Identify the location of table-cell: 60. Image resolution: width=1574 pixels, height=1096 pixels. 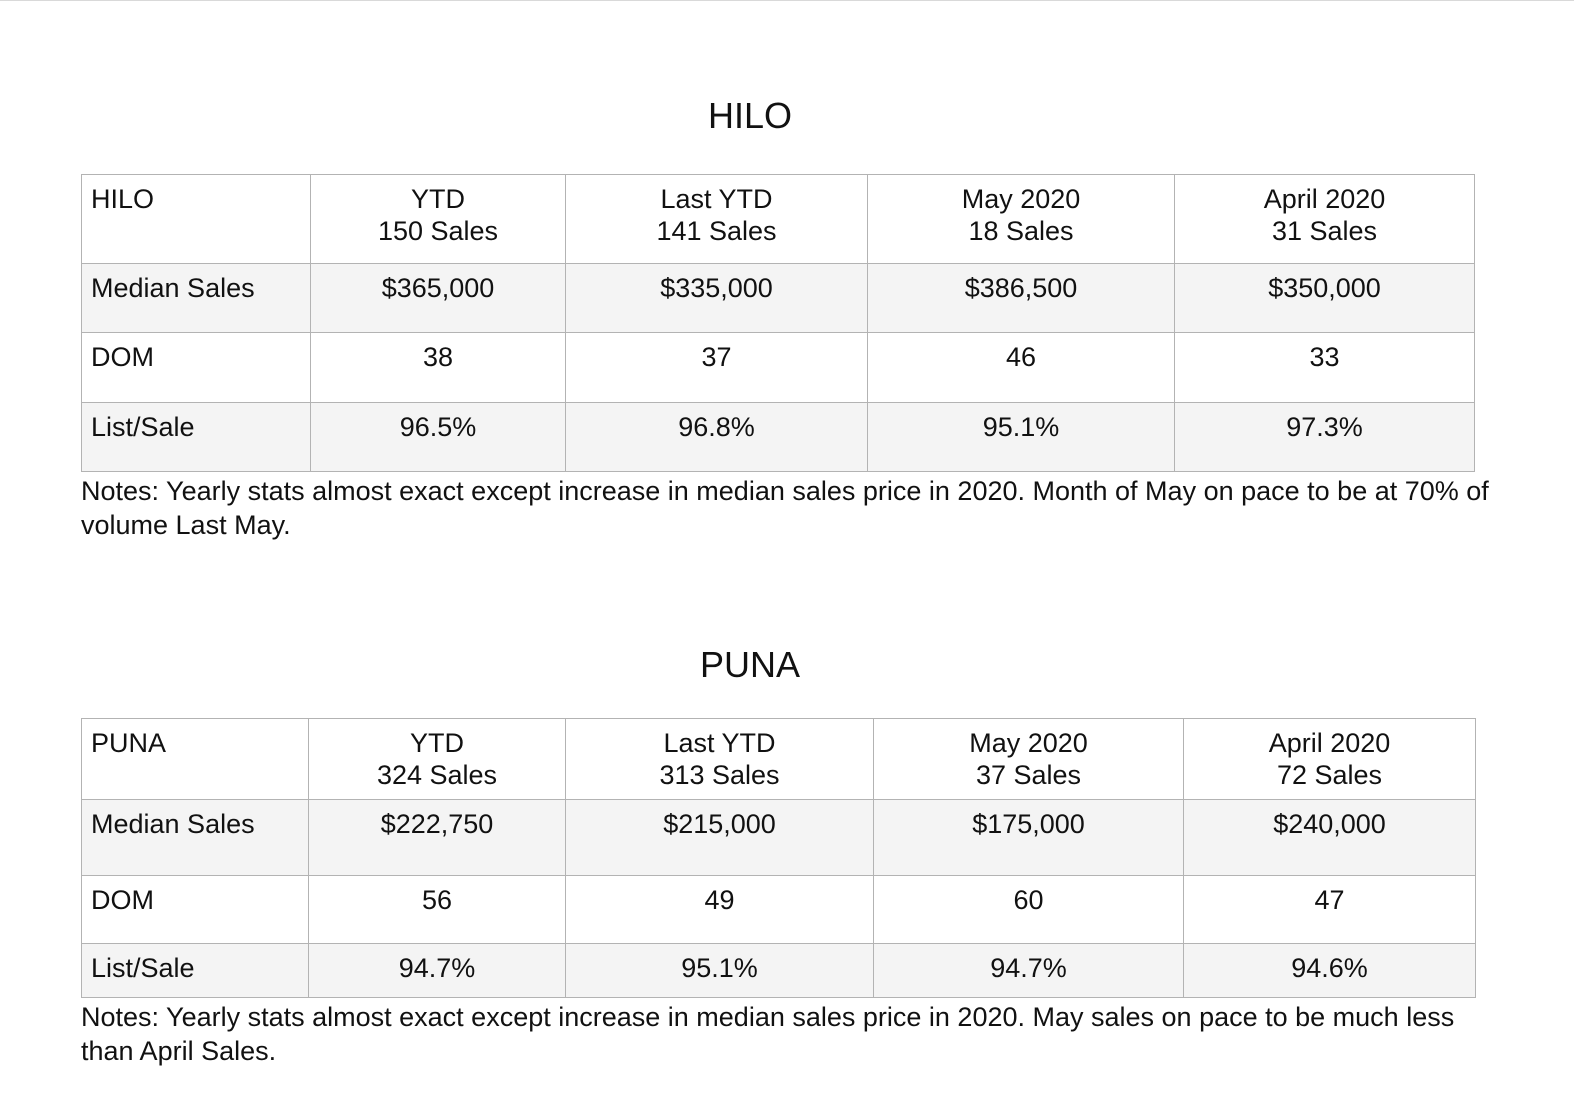
(1028, 909).